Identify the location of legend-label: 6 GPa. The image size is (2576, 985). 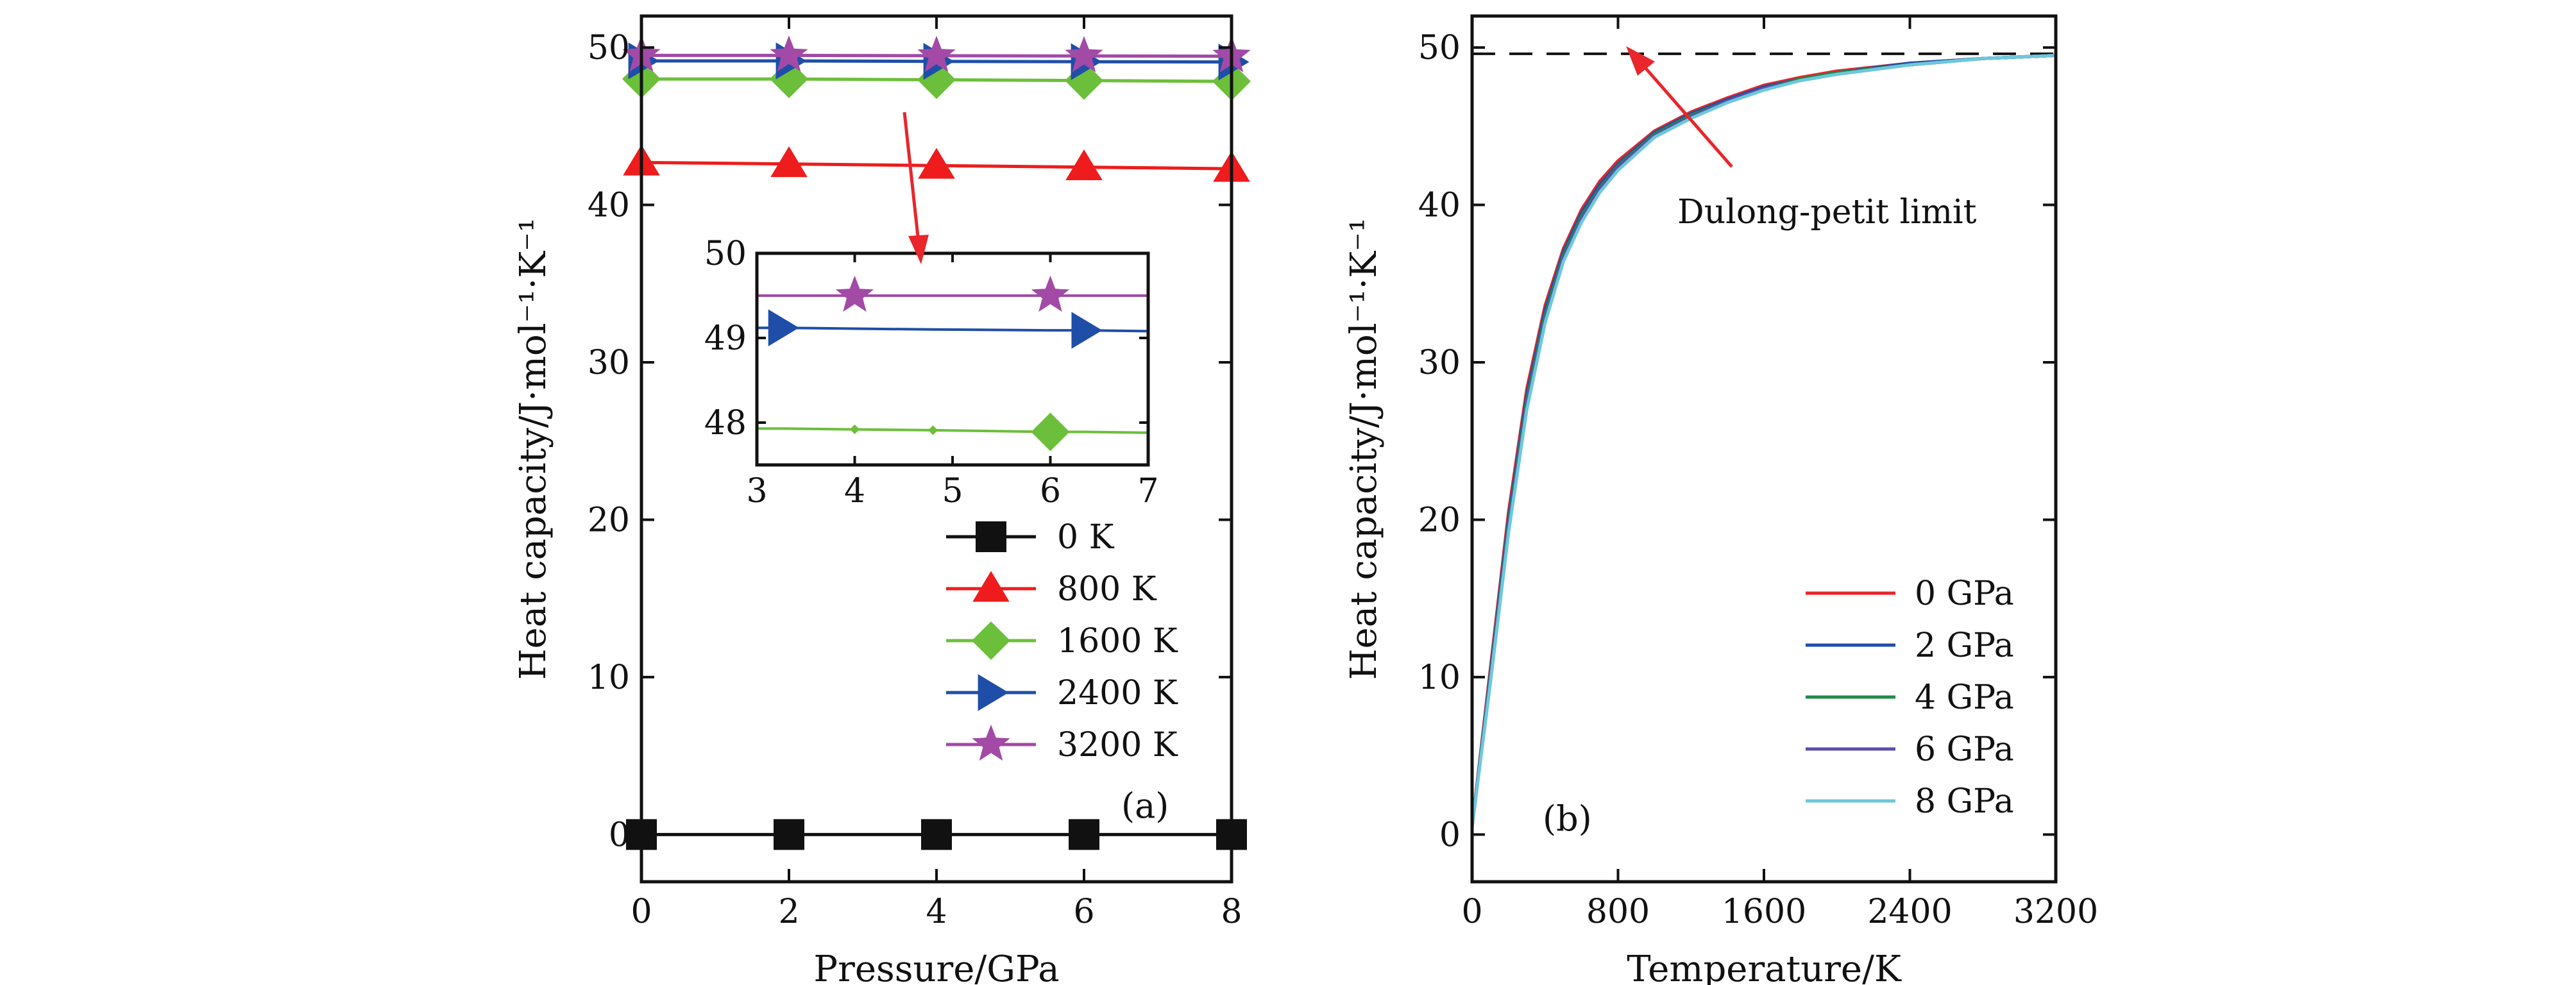
(1964, 749).